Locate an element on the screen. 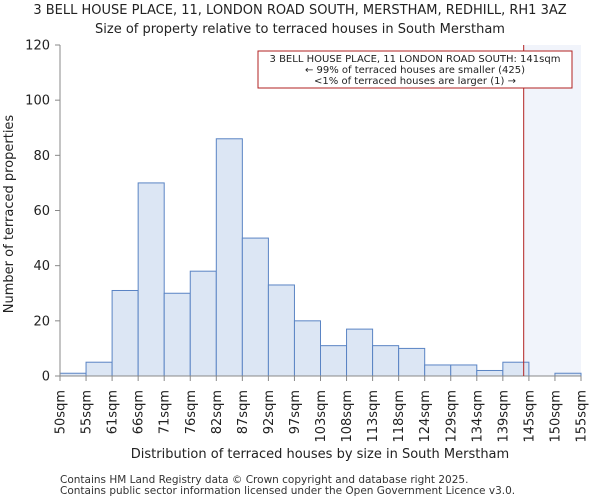  x-tick-label: 124sqm is located at coordinates (425, 416).